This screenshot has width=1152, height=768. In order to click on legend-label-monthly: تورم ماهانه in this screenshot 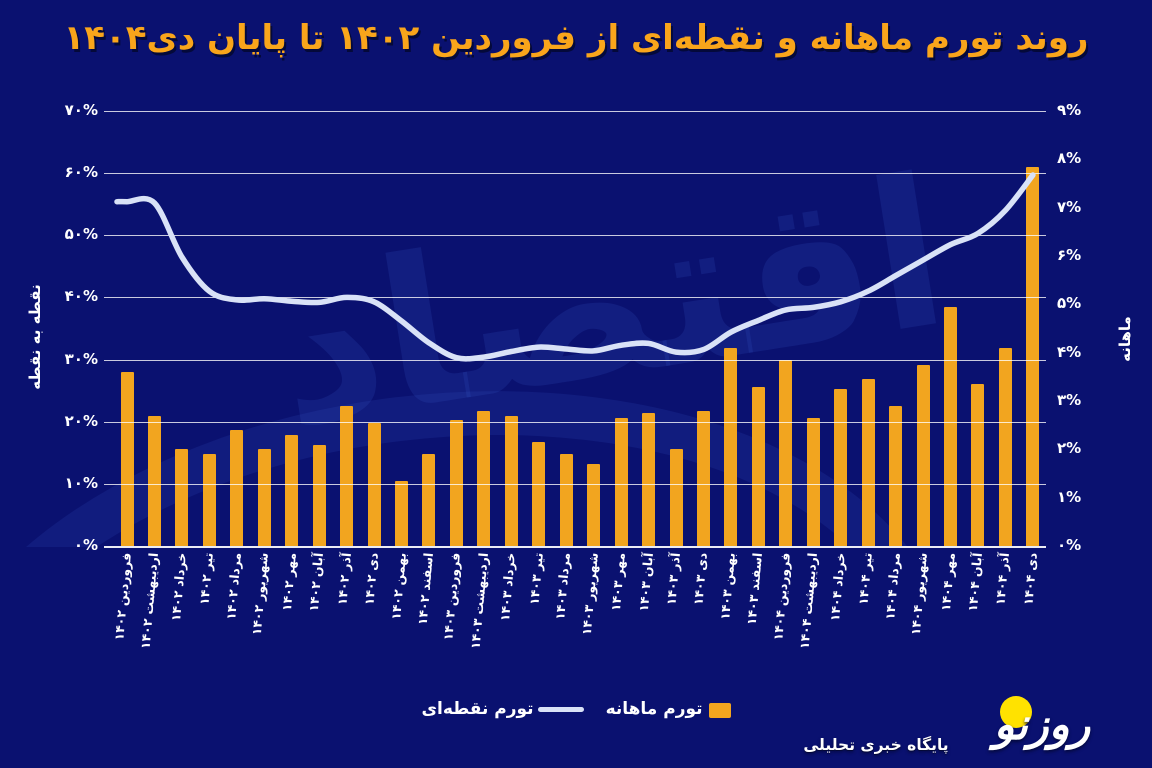, I will do `click(654, 709)`.